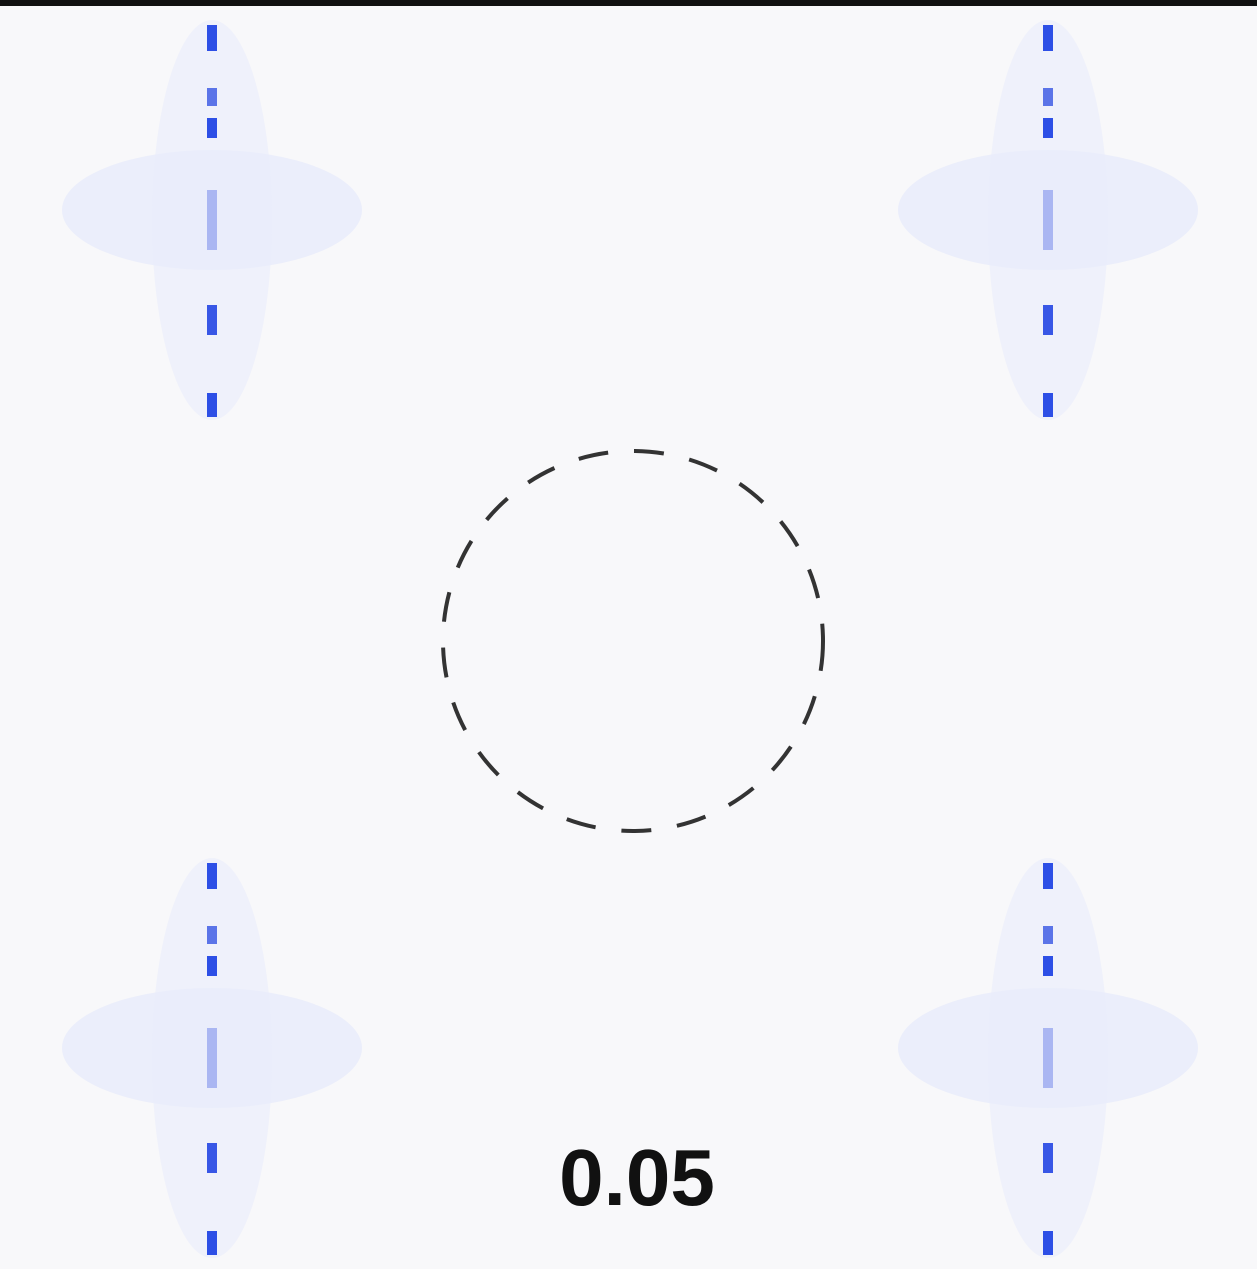 The height and width of the screenshot is (1269, 1257). Describe the element at coordinates (633, 641) in the screenshot. I see `dashed-circle` at that location.